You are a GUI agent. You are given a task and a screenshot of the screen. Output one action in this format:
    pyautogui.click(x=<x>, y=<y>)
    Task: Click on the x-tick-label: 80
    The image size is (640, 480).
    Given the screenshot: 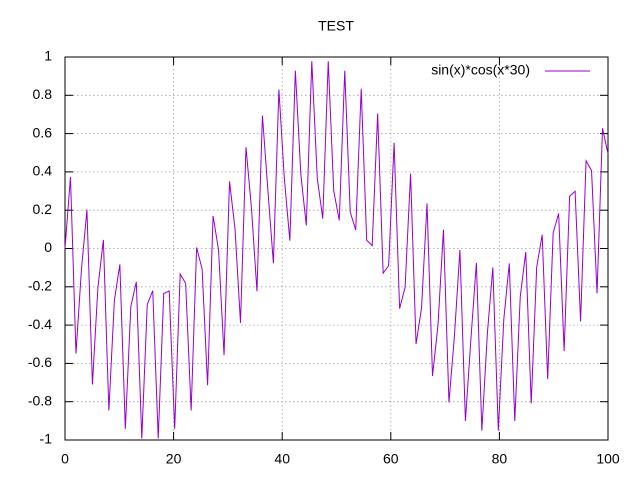 What is the action you would take?
    pyautogui.click(x=500, y=459)
    